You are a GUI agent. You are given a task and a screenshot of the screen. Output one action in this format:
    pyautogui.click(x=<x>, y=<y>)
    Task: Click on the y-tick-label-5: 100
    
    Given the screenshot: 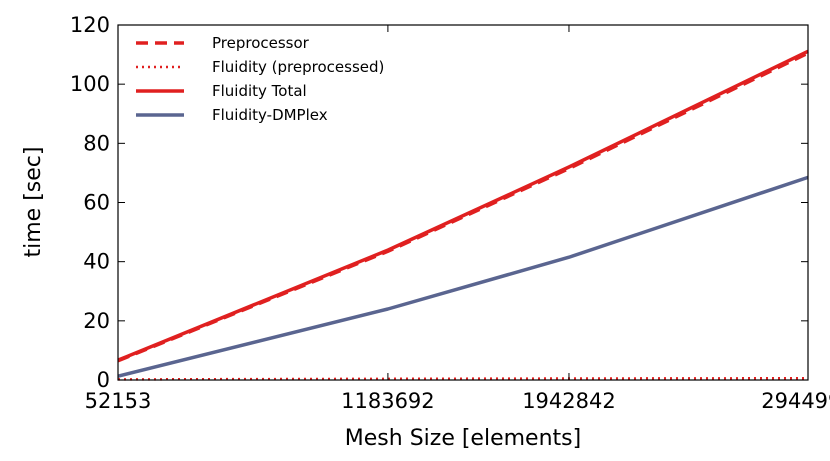 What is the action you would take?
    pyautogui.click(x=90, y=84)
    